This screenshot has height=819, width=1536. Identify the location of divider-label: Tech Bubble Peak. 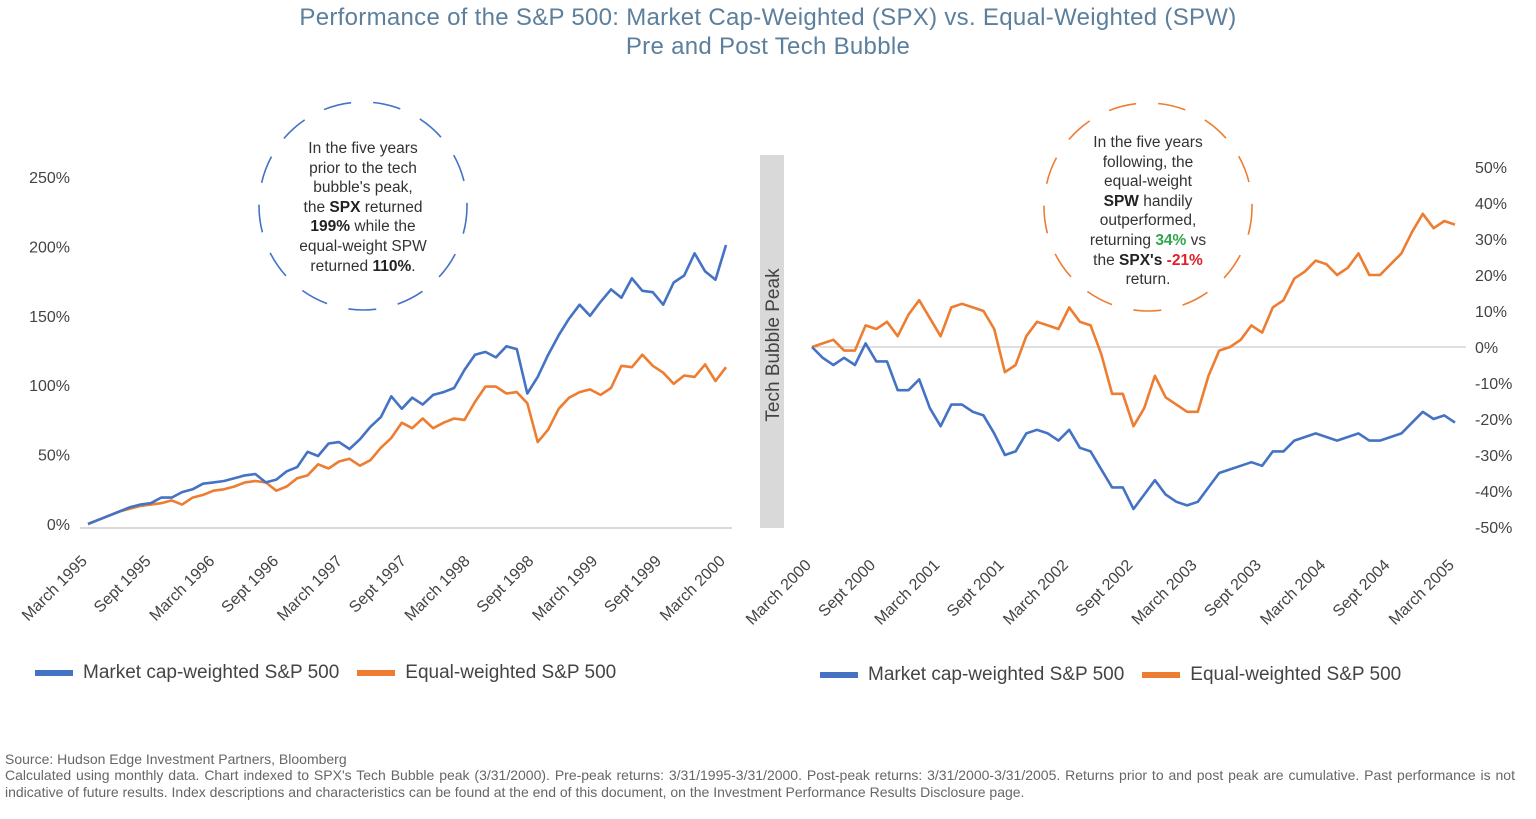
(773, 345).